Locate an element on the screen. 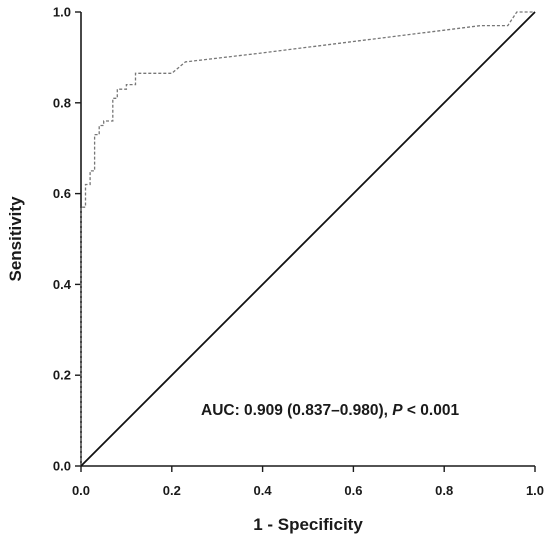 This screenshot has height=543, width=550. x-tick-label: 0.4 is located at coordinates (263, 490).